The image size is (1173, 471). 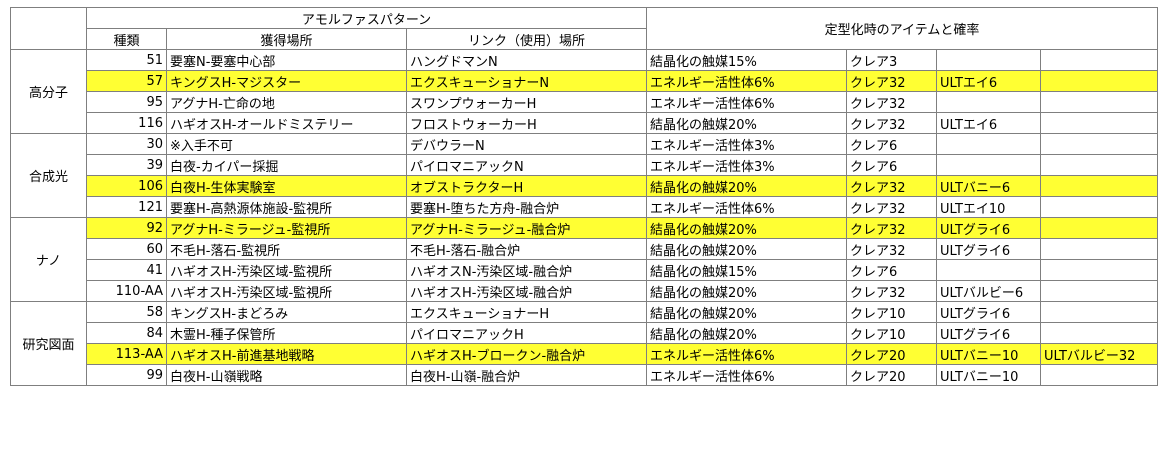 I want to click on link-place-cell: デバウラーN, so click(x=526, y=144).